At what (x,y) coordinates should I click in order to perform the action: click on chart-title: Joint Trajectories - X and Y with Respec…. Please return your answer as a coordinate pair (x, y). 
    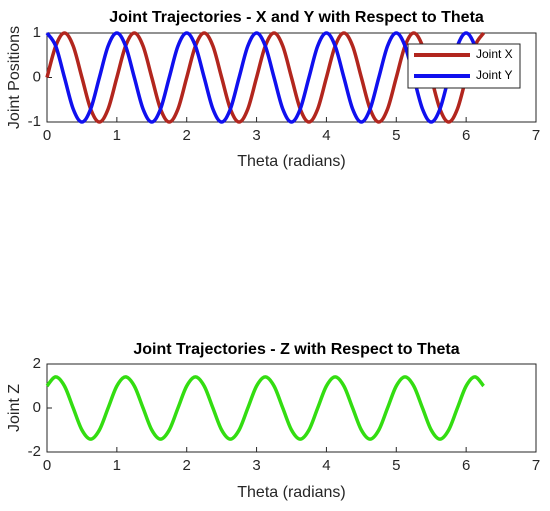
    Looking at the image, I should click on (296, 17).